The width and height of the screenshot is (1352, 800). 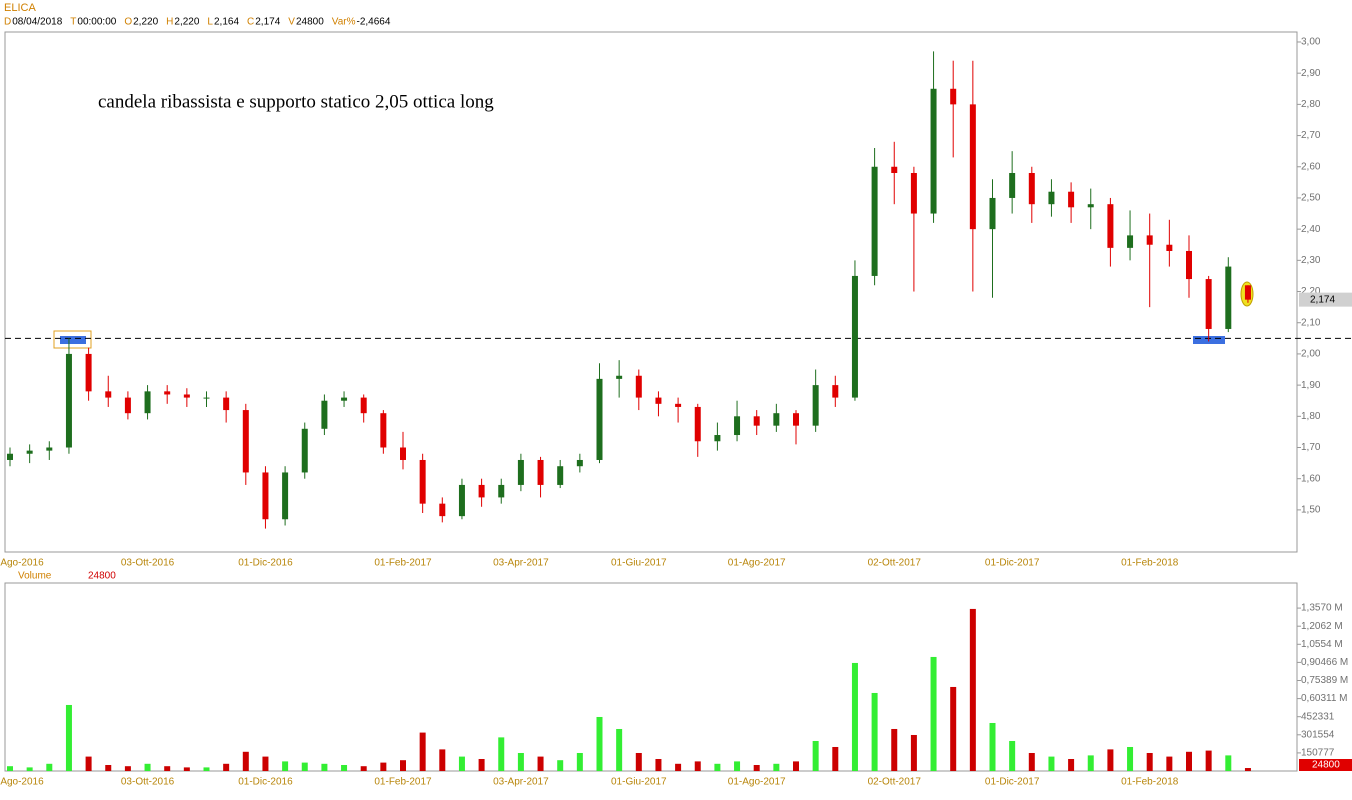 I want to click on x-tick-label: 03-Ott-2016, so click(x=148, y=782).